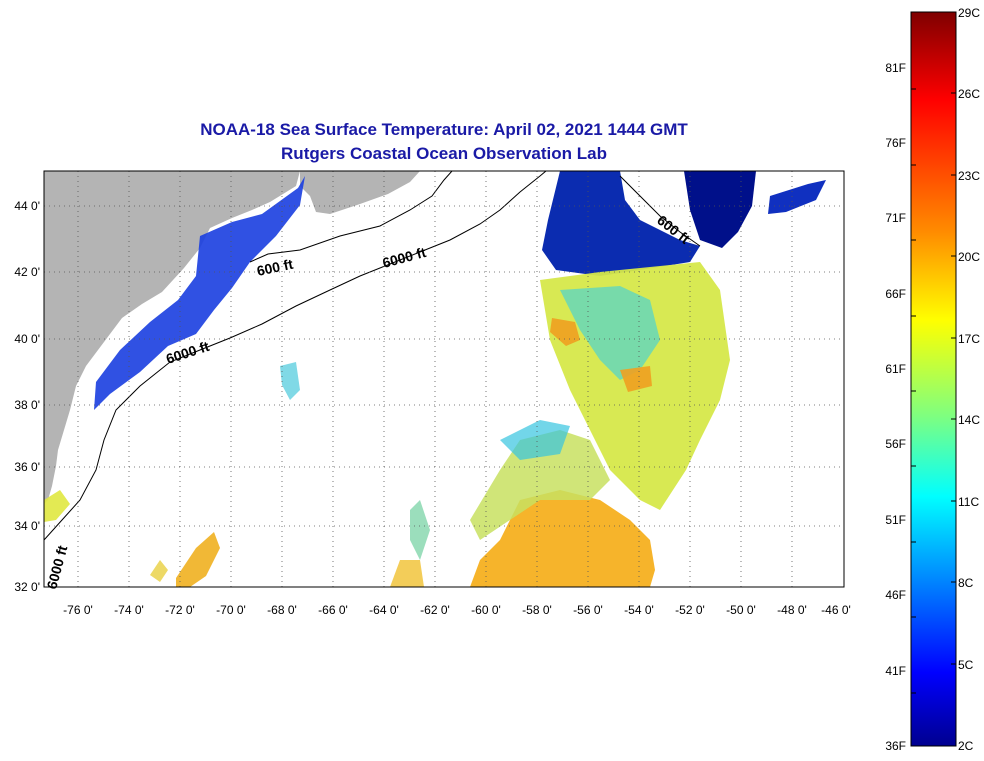 The width and height of the screenshot is (984, 761). I want to click on lon-label: -76 0', so click(78, 610).